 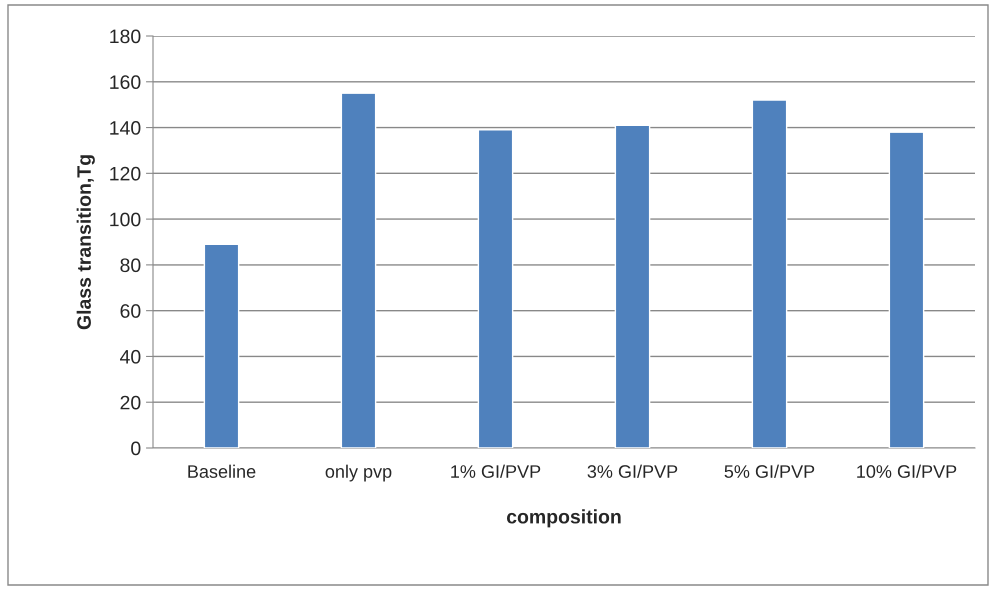 What do you see at coordinates (769, 471) in the screenshot?
I see `x-tick-label: 5% GI/PVP` at bounding box center [769, 471].